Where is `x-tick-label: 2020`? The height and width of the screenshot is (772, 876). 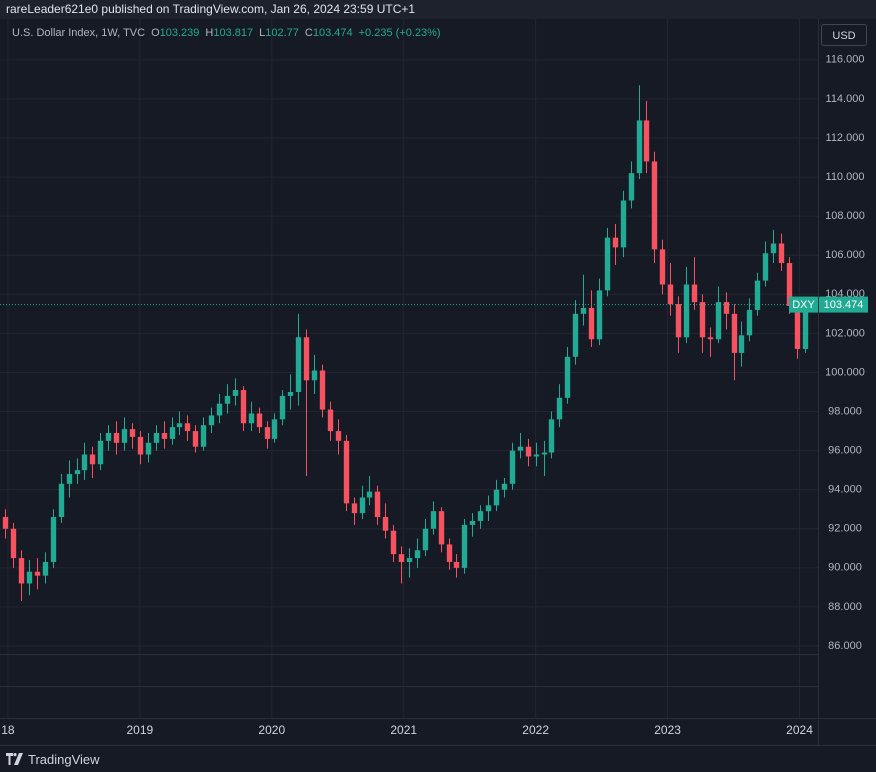
x-tick-label: 2020 is located at coordinates (271, 730).